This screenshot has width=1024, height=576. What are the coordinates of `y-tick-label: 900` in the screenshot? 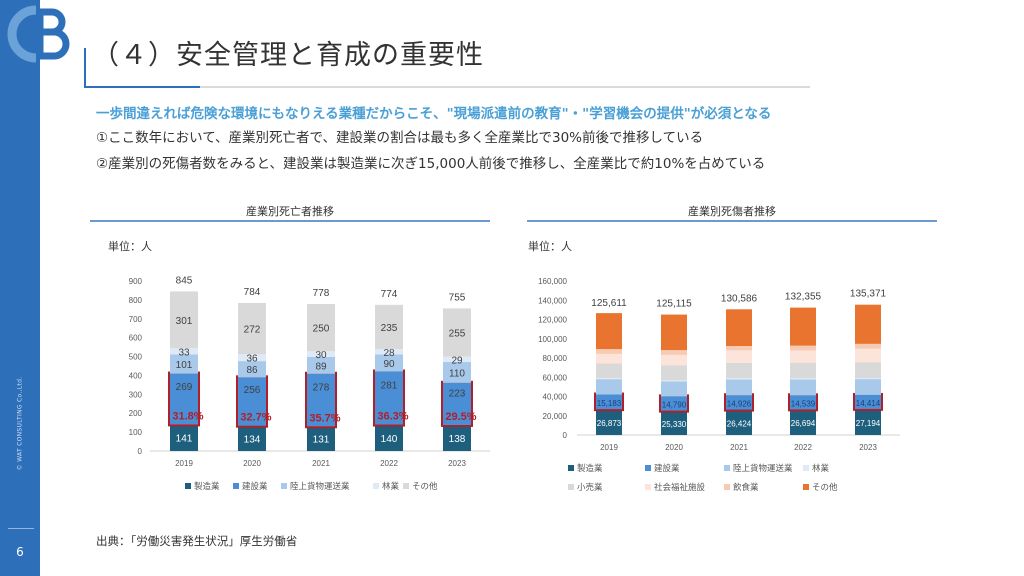 It's located at (136, 281).